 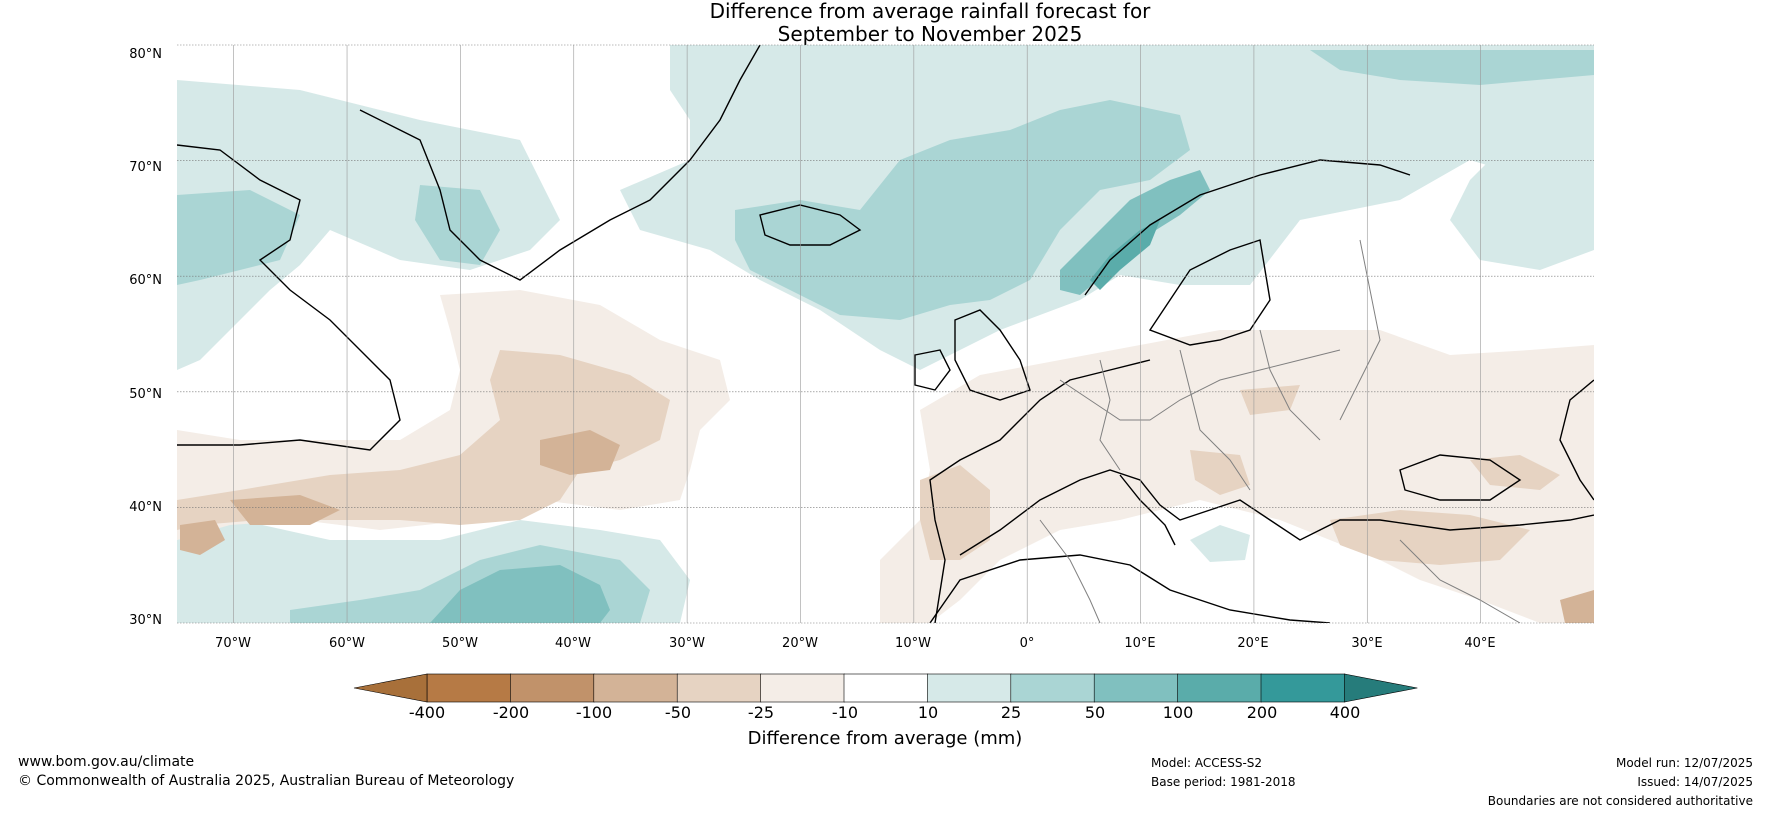 What do you see at coordinates (238, 237) in the screenshot?
I see `wet-region-west-mid` at bounding box center [238, 237].